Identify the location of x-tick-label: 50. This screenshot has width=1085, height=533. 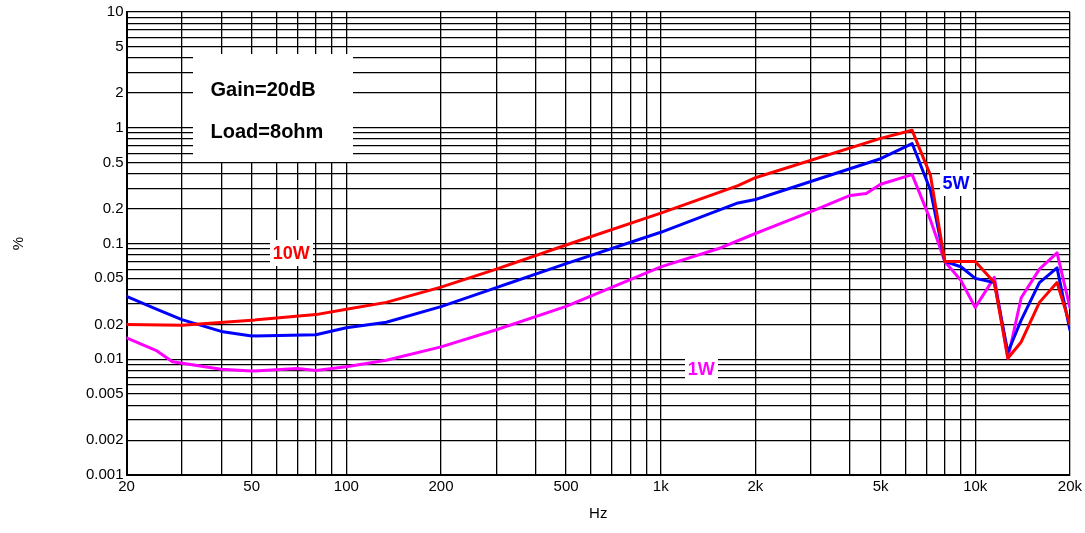
(252, 486).